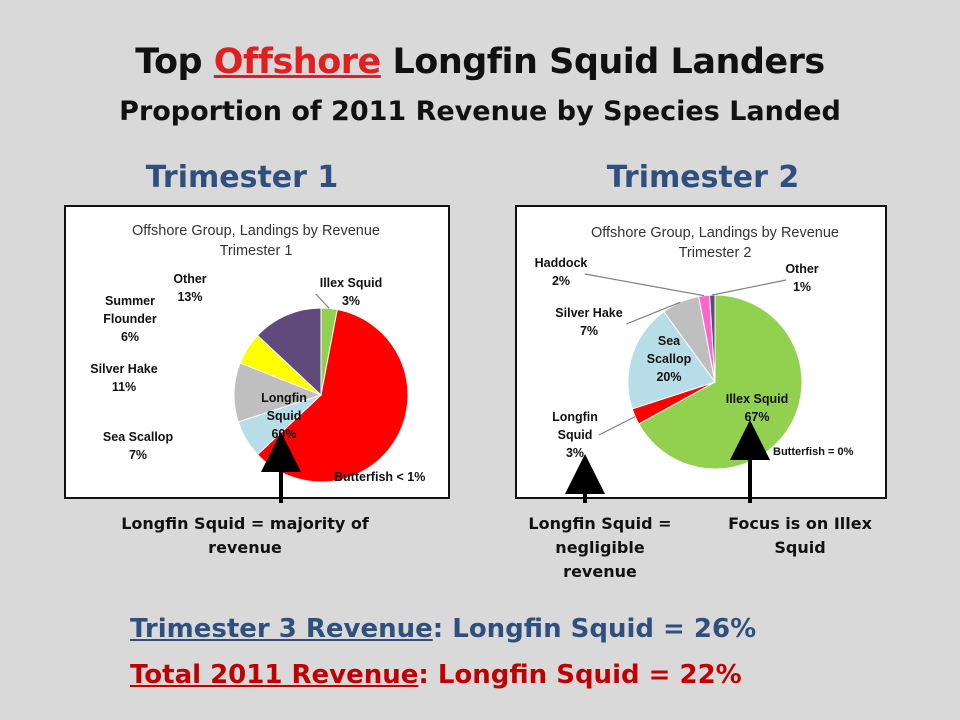  Describe the element at coordinates (749, 287) in the screenshot. I see `leader-line-other` at that location.